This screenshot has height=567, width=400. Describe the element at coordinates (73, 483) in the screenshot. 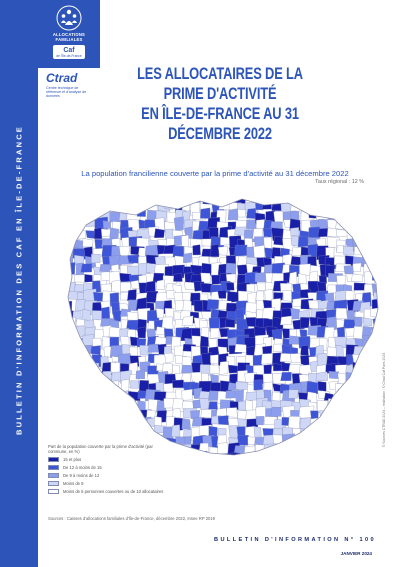

I see `legend-label: Moins de 9` at that location.